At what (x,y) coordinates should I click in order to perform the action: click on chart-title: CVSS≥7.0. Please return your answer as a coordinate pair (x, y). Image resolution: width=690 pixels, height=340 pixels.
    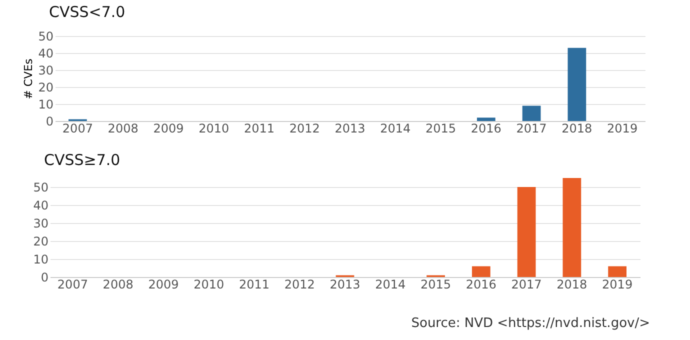
    Looking at the image, I should click on (82, 160).